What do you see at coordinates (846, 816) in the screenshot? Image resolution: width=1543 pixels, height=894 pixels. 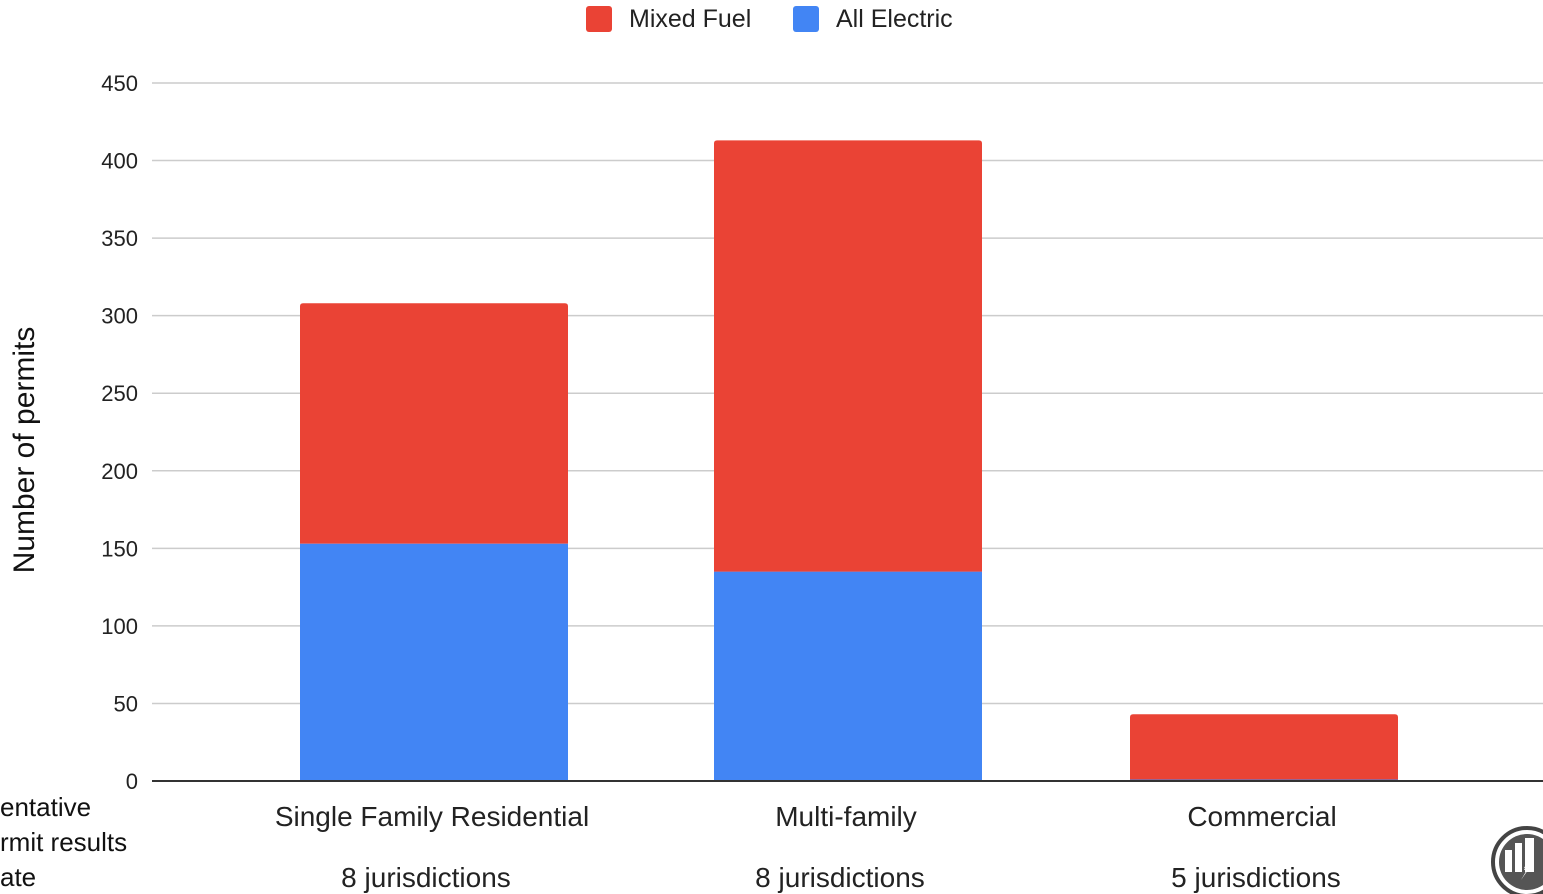 I see `x-category-label: Multi-family` at bounding box center [846, 816].